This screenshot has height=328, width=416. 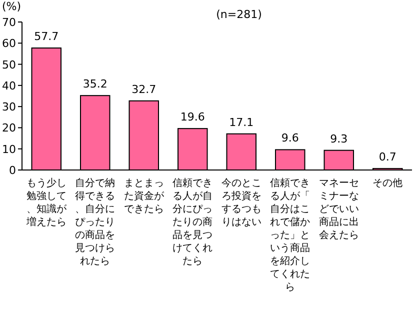 I want to click on chart-title: (n=281), so click(x=239, y=14).